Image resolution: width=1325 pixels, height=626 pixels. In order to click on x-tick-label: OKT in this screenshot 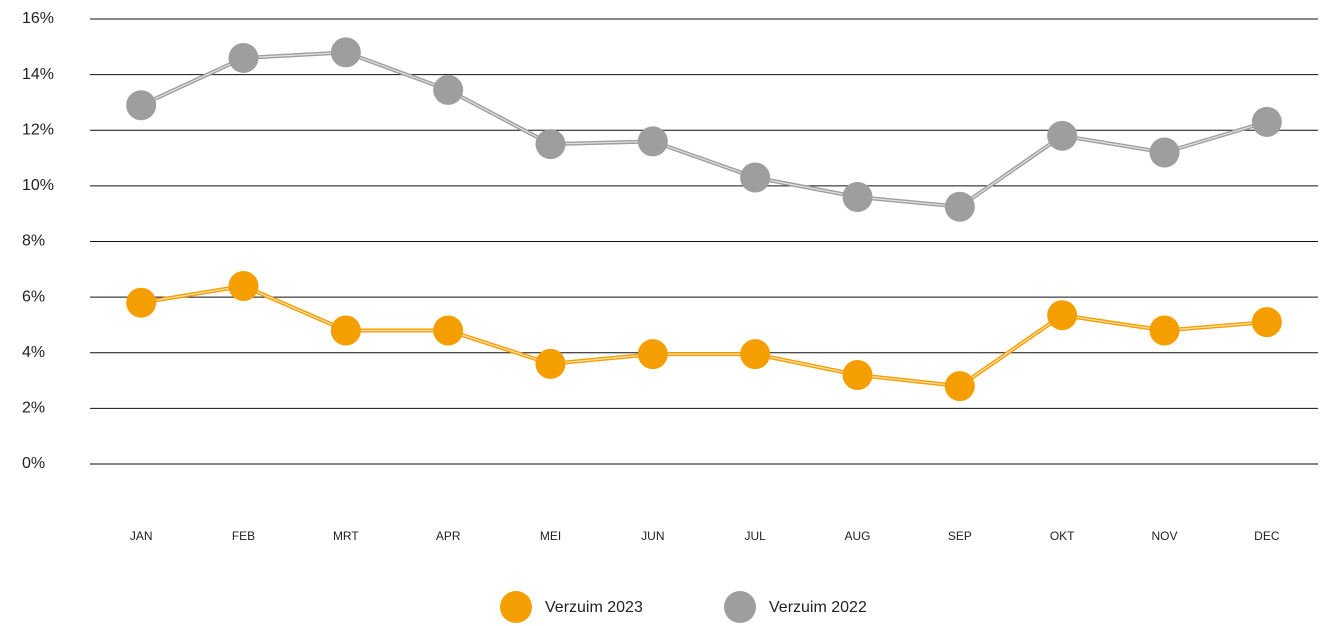, I will do `click(1062, 536)`.